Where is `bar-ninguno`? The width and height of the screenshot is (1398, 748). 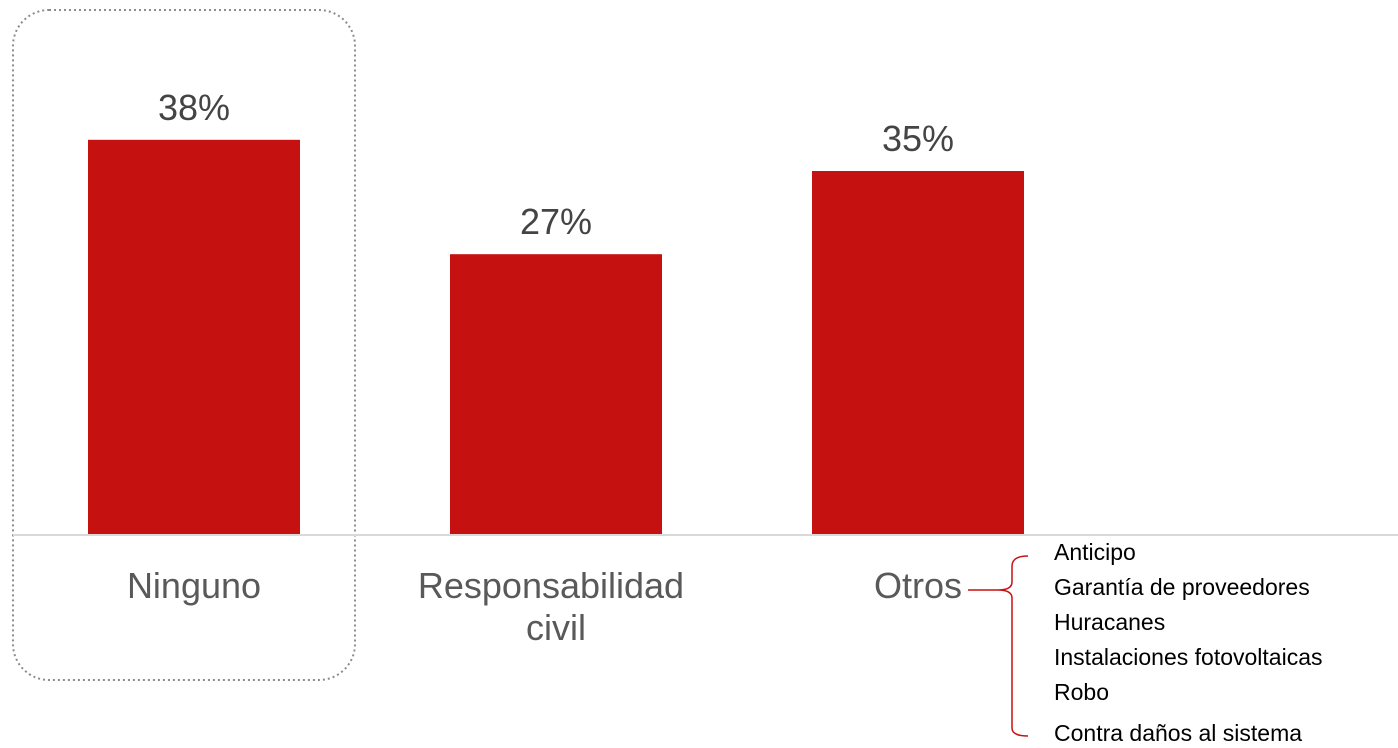
bar-ninguno is located at coordinates (194, 337).